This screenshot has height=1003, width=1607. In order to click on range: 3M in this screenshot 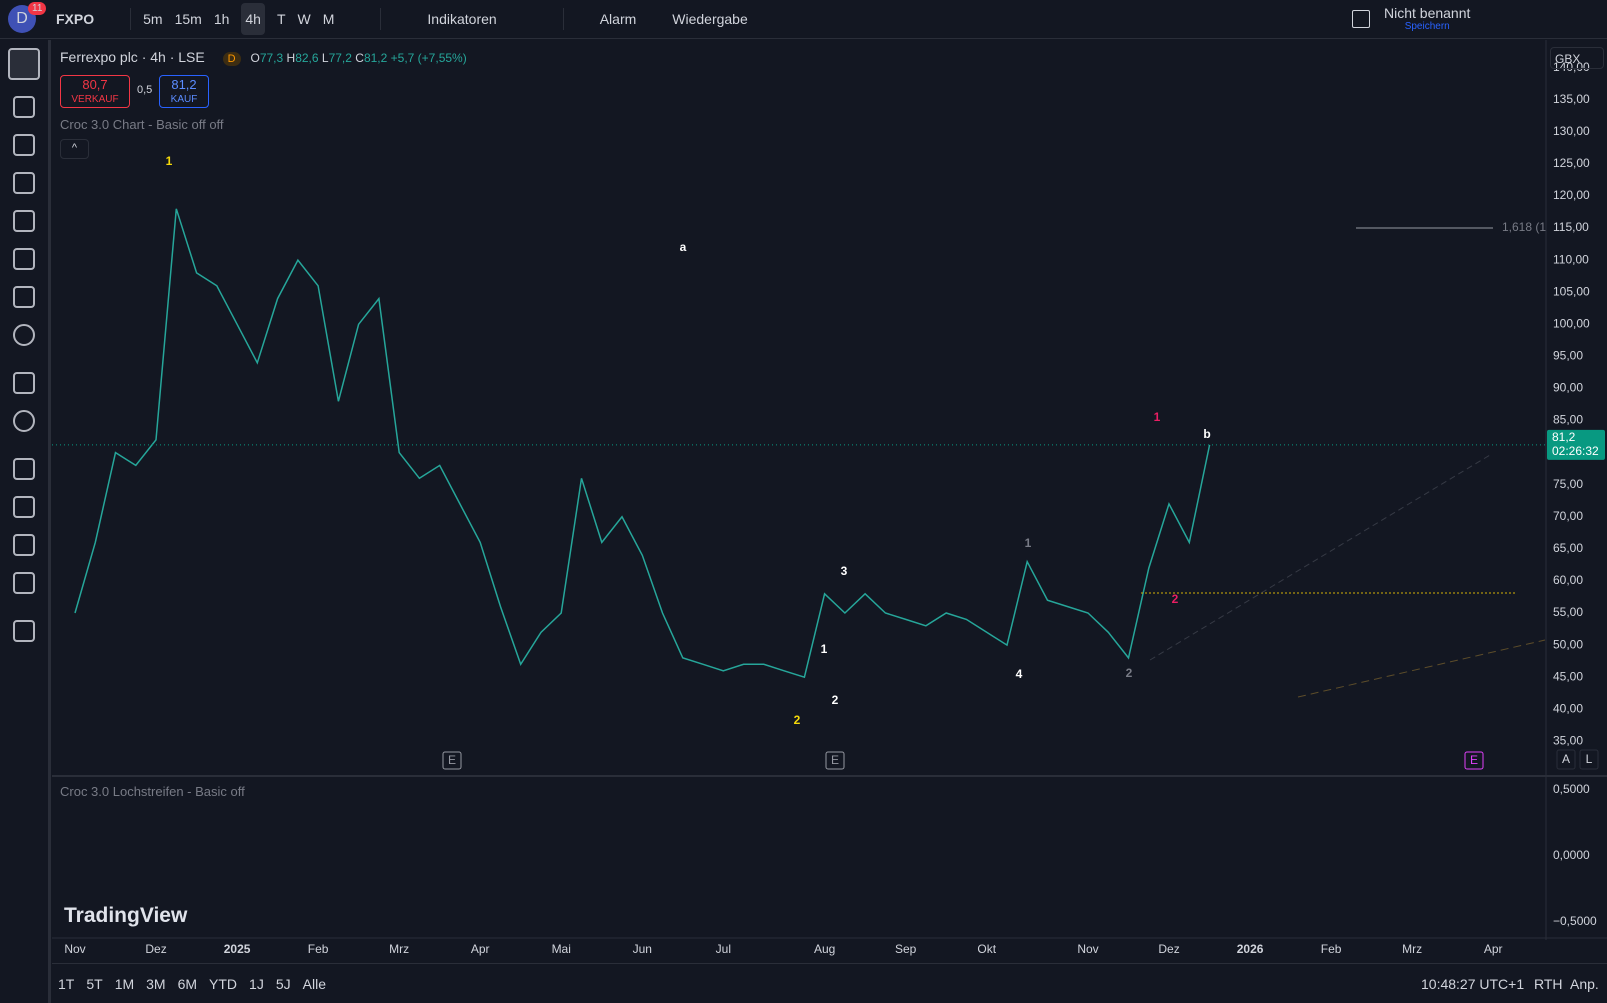, I will do `click(156, 984)`.